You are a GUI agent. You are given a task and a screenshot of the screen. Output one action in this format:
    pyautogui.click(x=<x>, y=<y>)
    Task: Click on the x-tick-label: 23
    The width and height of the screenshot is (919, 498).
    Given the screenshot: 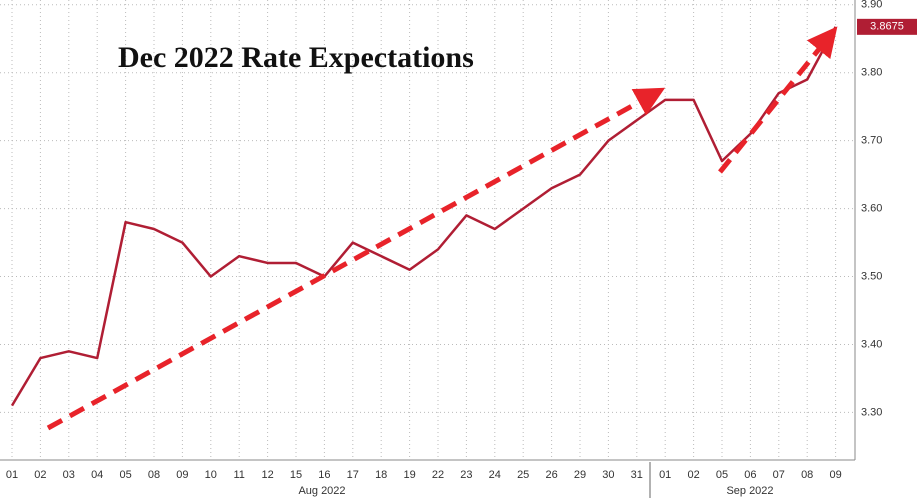 What is the action you would take?
    pyautogui.click(x=466, y=475)
    